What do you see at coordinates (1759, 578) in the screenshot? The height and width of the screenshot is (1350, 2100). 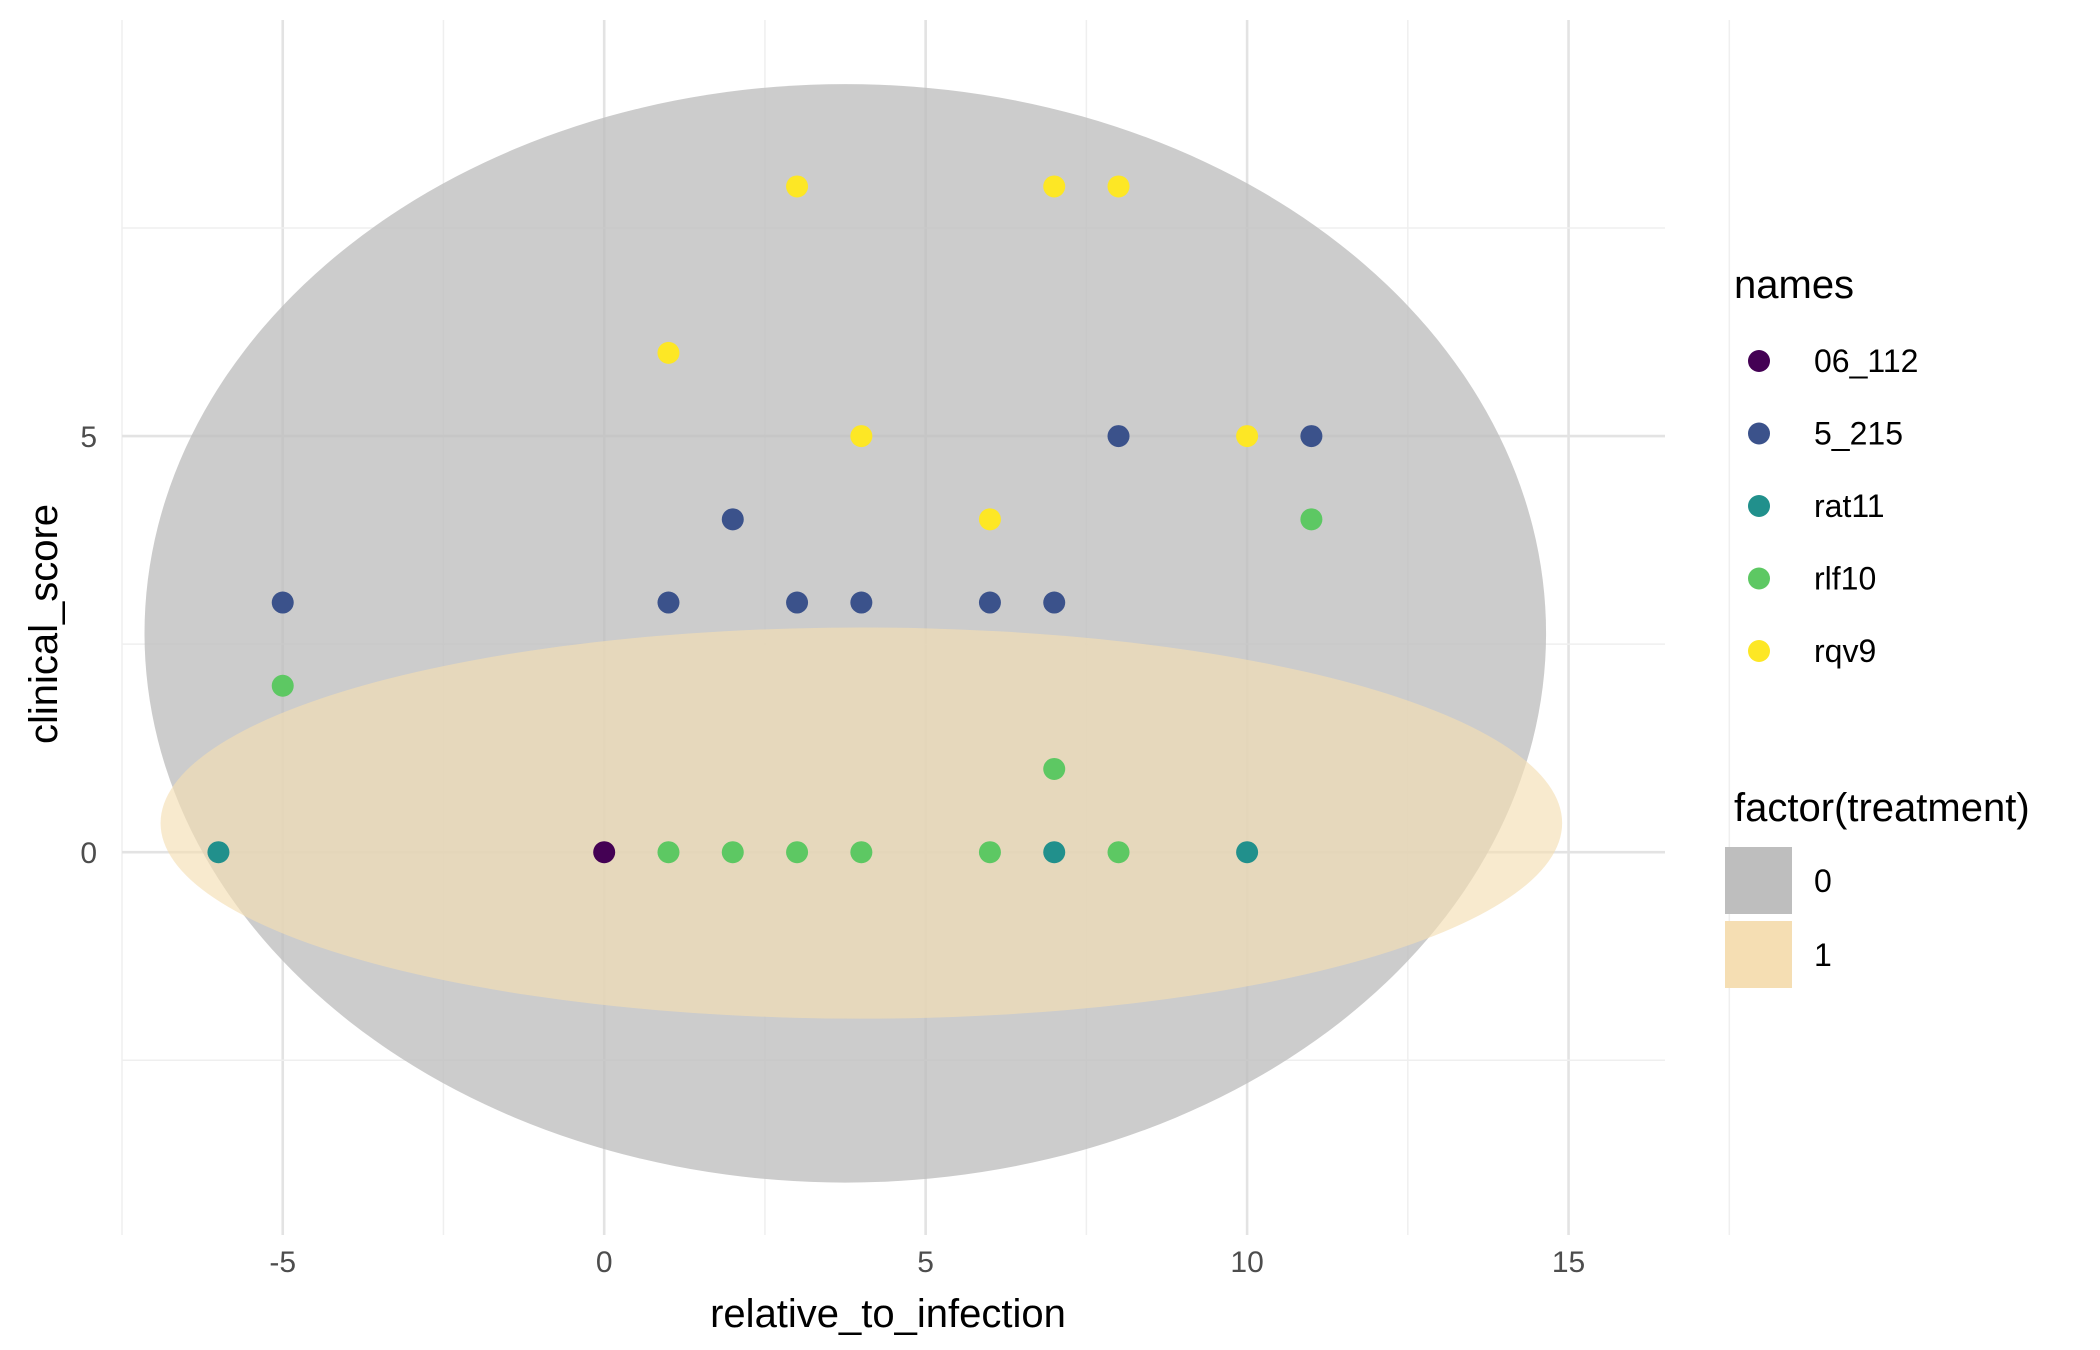 I see `legend-key-rlf10` at bounding box center [1759, 578].